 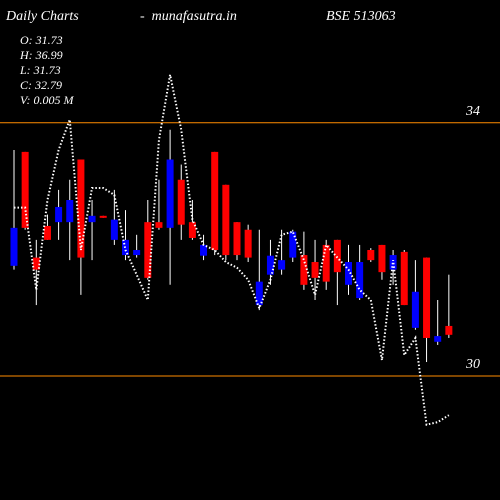 I want to click on y-tick-label: 34, so click(x=472, y=111).